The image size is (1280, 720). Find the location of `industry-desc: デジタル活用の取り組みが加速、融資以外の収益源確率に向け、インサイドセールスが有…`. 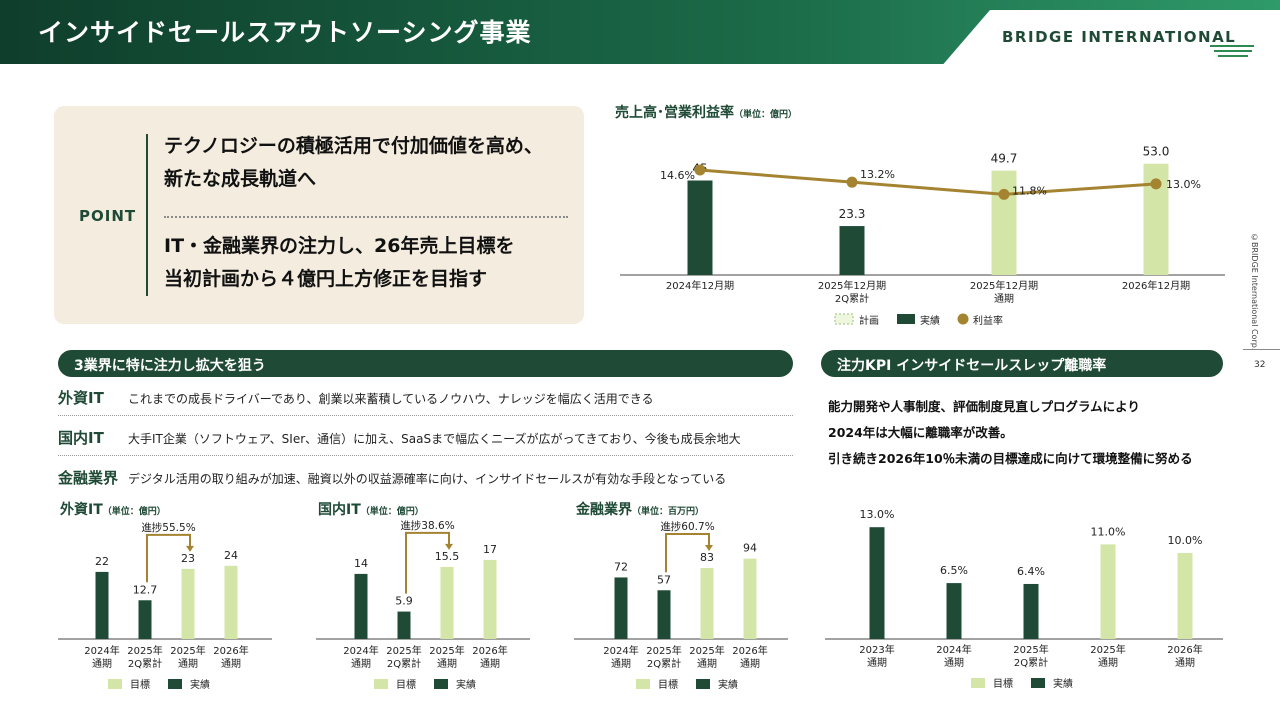

industry-desc: デジタル活用の取り組みが加速、融資以外の収益源確率に向け、インサイドセールスが有… is located at coordinates (427, 479).